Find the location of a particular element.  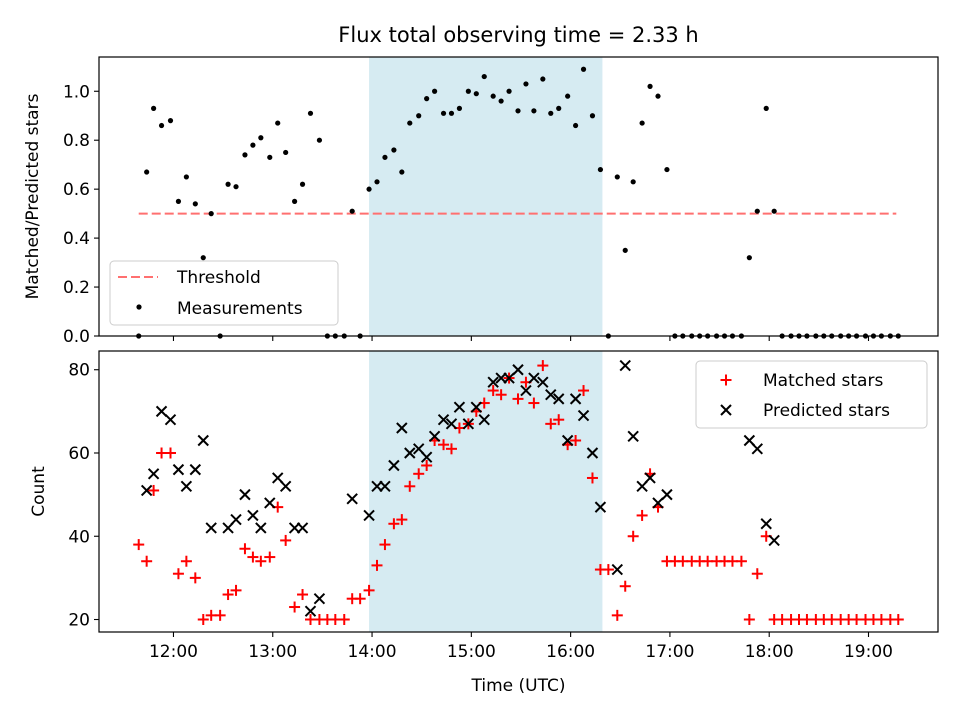

predicted-legend-marker is located at coordinates (726, 410).